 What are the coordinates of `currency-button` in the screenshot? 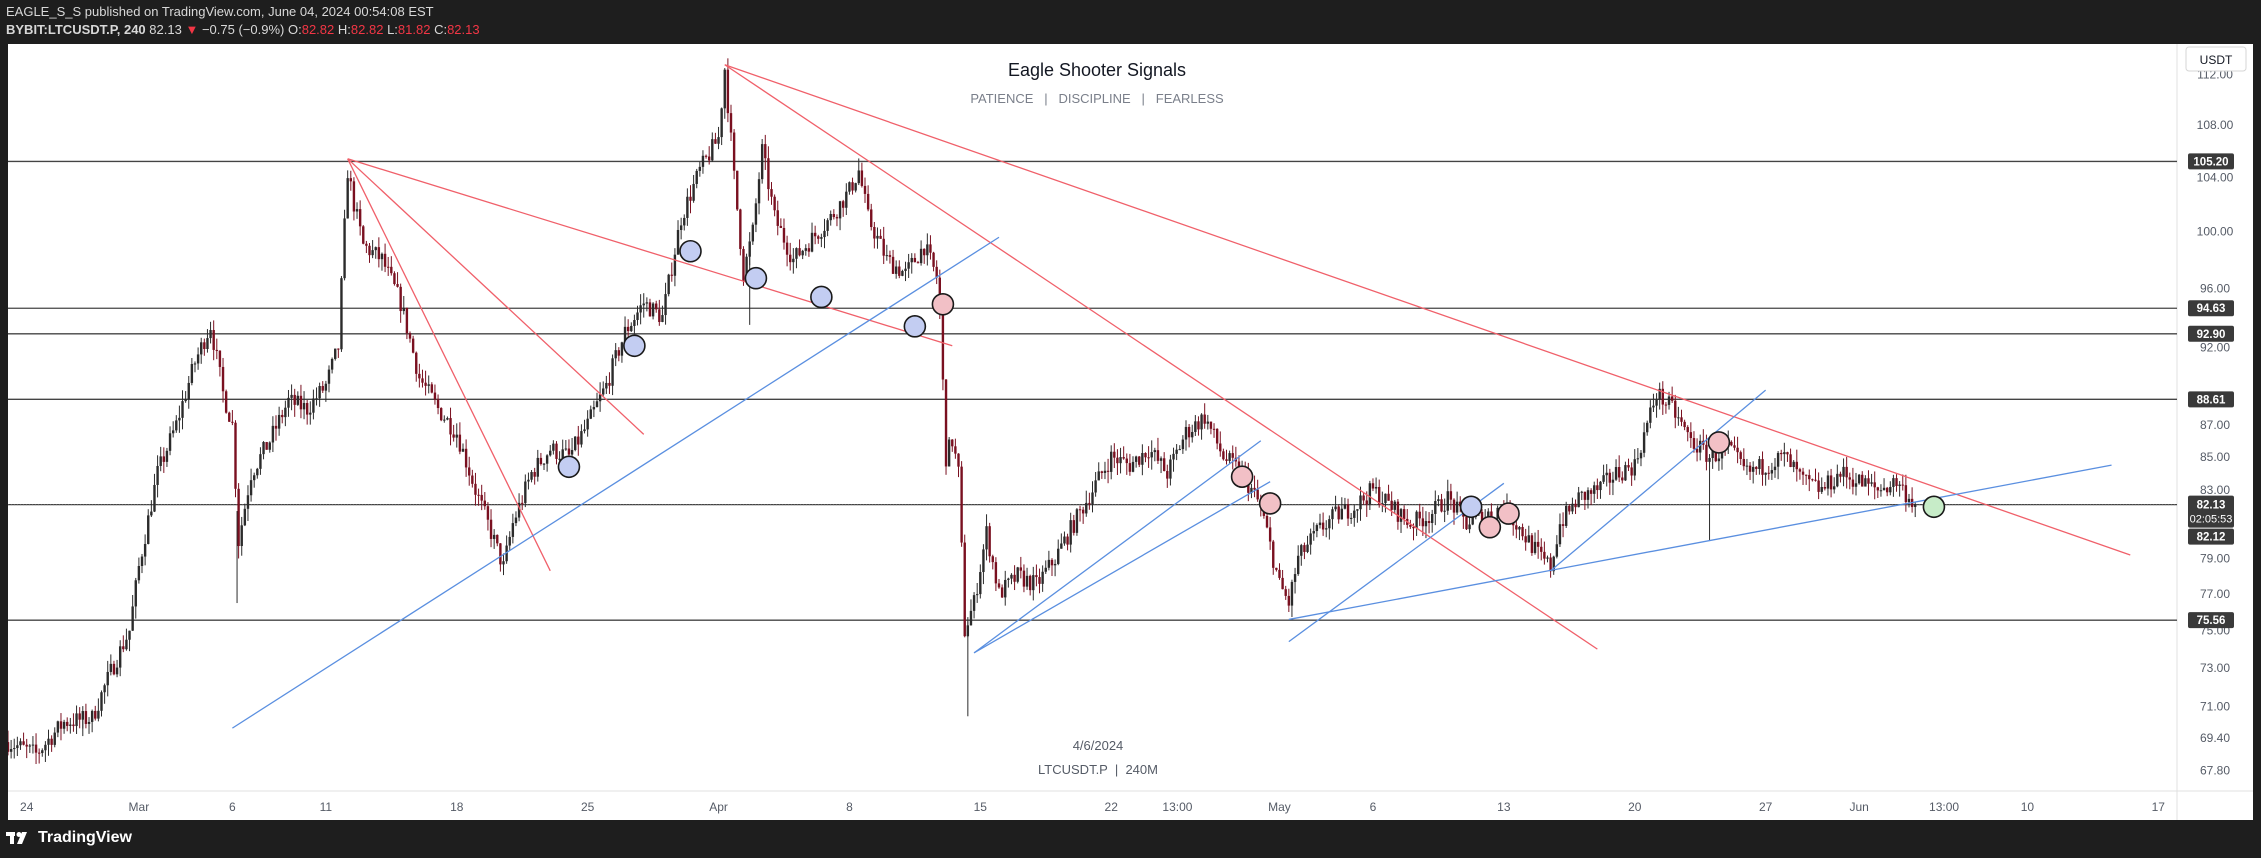 It's located at (2216, 59).